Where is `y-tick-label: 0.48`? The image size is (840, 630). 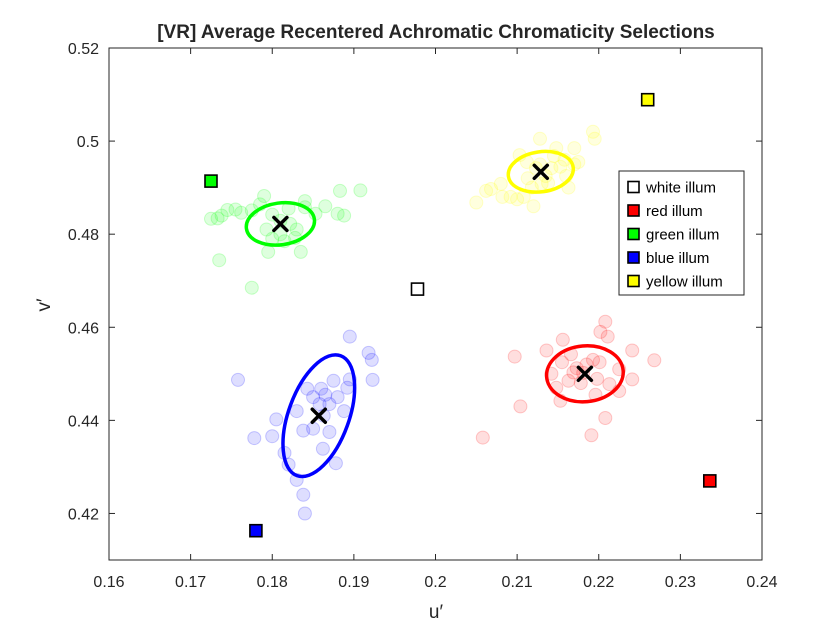 y-tick-label: 0.48 is located at coordinates (83, 235).